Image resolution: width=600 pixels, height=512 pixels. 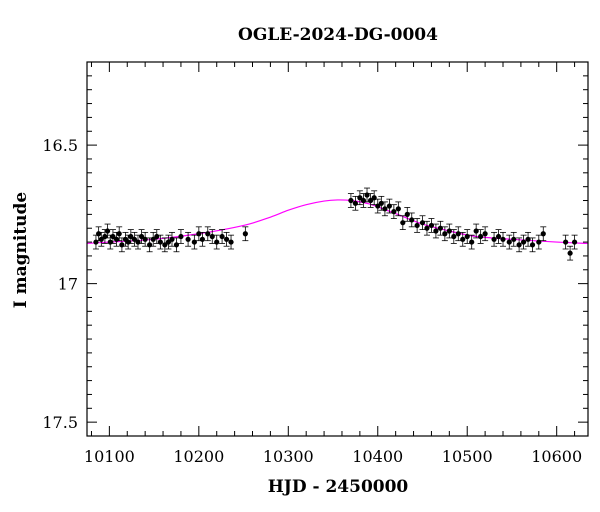 What do you see at coordinates (60, 145) in the screenshot?
I see `y-tick-label: 16.5` at bounding box center [60, 145].